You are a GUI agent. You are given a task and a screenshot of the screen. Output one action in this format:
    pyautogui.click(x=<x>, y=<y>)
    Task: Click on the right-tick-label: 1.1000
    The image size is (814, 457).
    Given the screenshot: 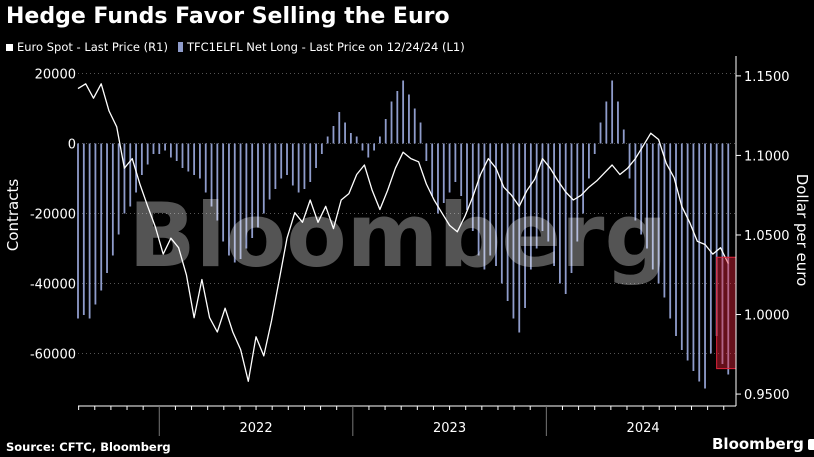 What is the action you would take?
    pyautogui.click(x=767, y=156)
    